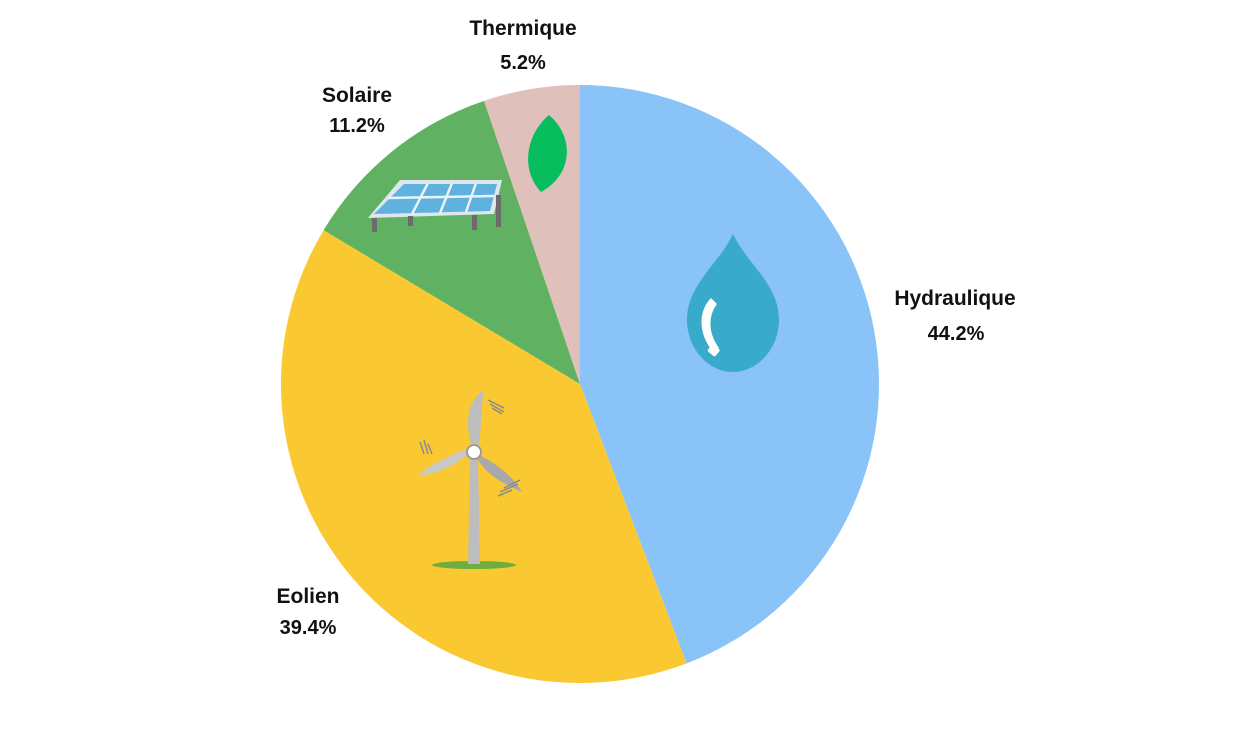  I want to click on label-solaire: Solaire, so click(357, 95).